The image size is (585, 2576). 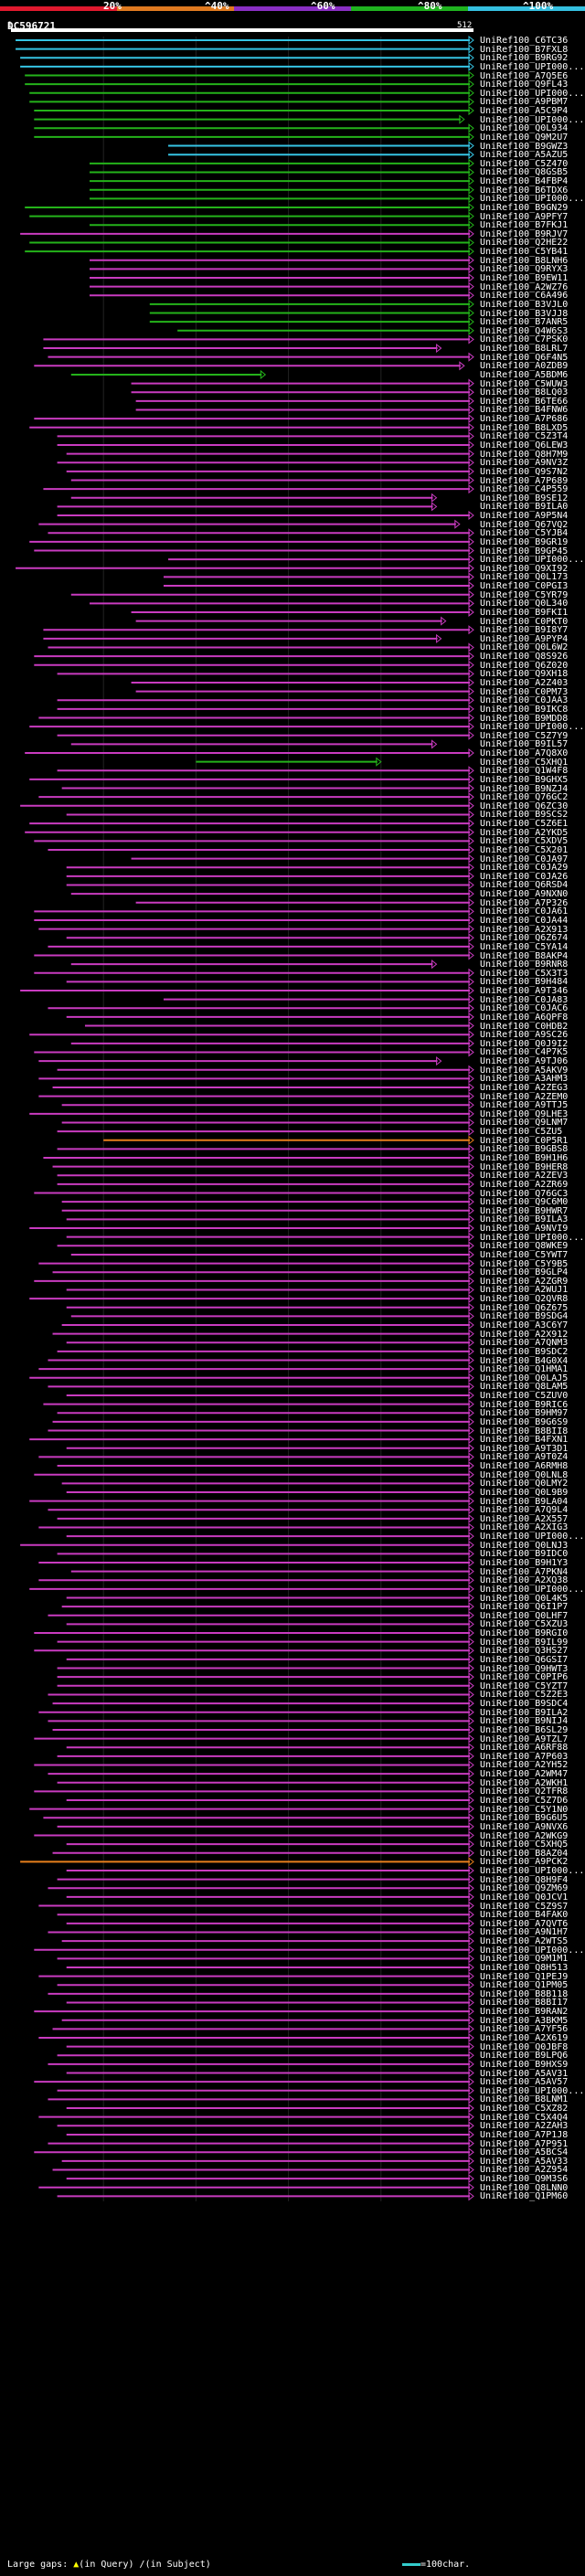 I want to click on hit-label: UniRef100_B3VJJ8, so click(x=524, y=313).